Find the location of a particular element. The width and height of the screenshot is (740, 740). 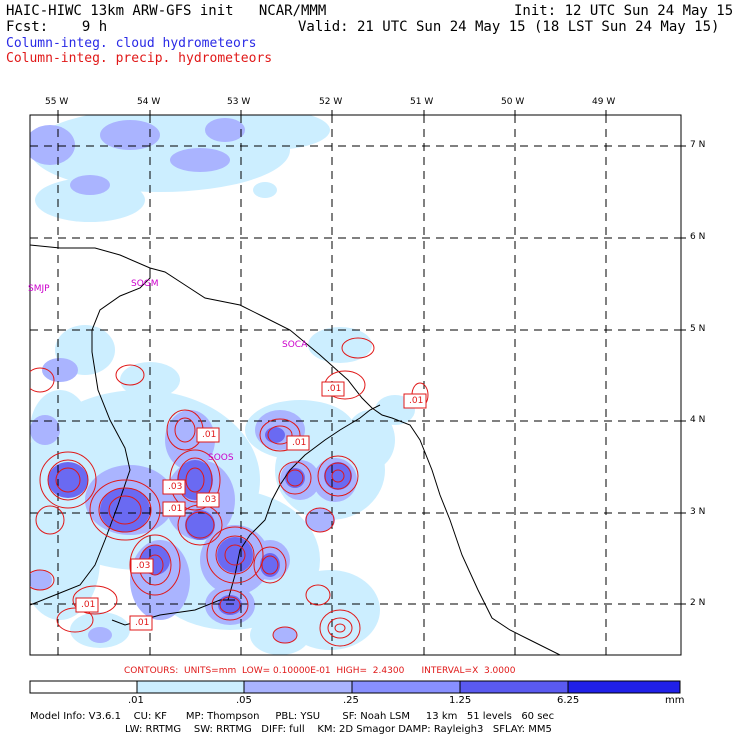

lon-label-49w: 49 W is located at coordinates (604, 102).